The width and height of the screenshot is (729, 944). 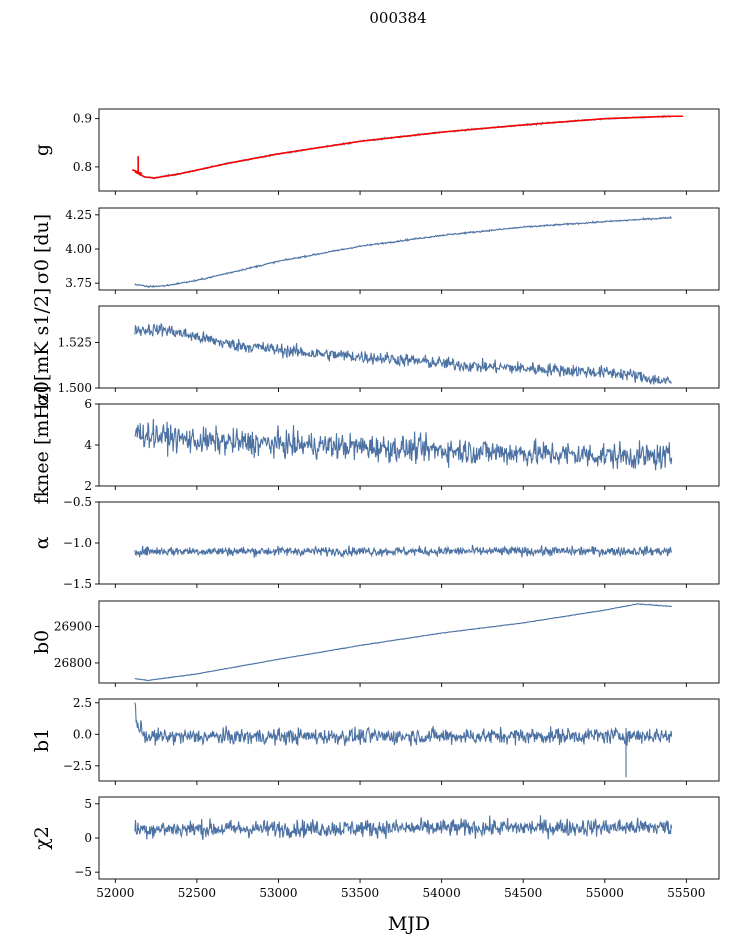 What do you see at coordinates (115, 893) in the screenshot?
I see `x-tick-label: 52000` at bounding box center [115, 893].